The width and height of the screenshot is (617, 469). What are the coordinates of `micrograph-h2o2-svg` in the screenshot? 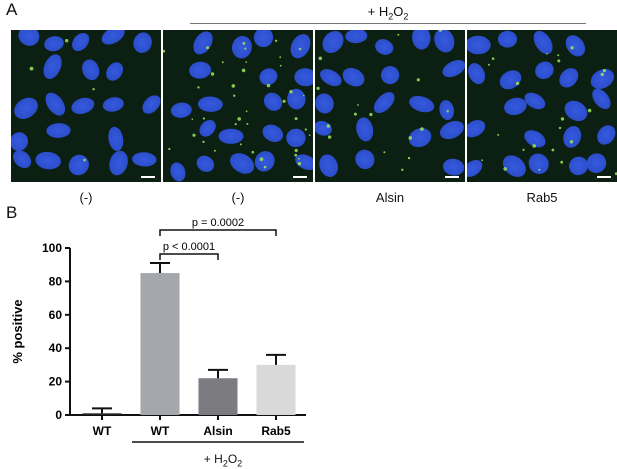 It's located at (238, 106).